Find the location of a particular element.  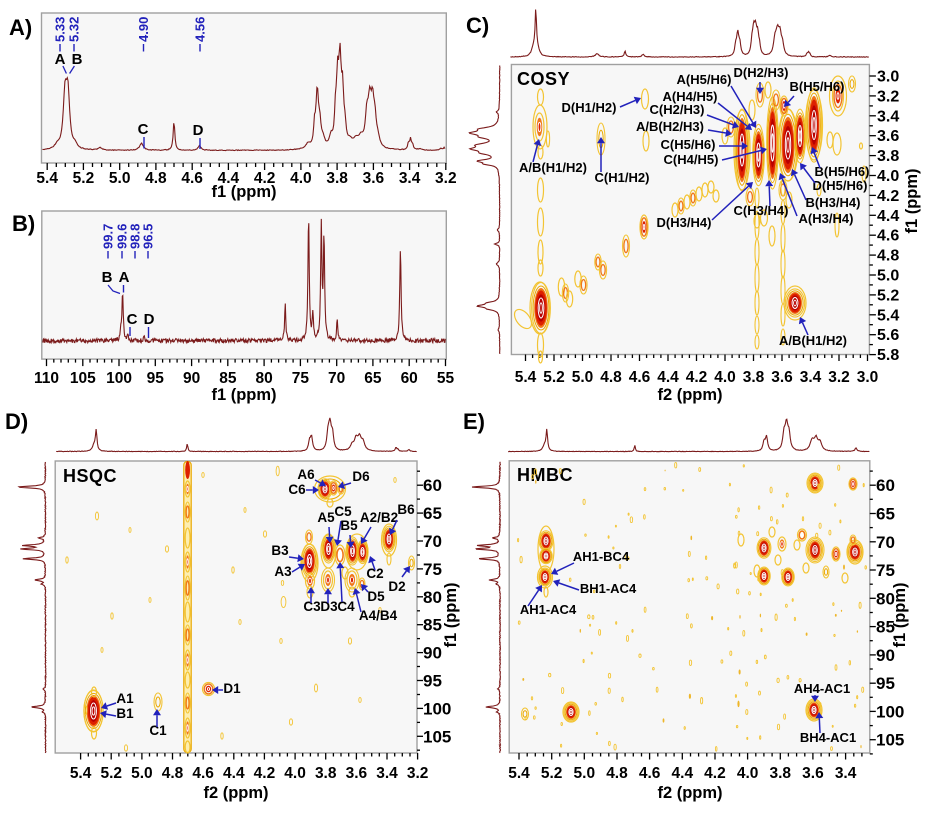

svg-text: A is located at coordinates (60, 59).